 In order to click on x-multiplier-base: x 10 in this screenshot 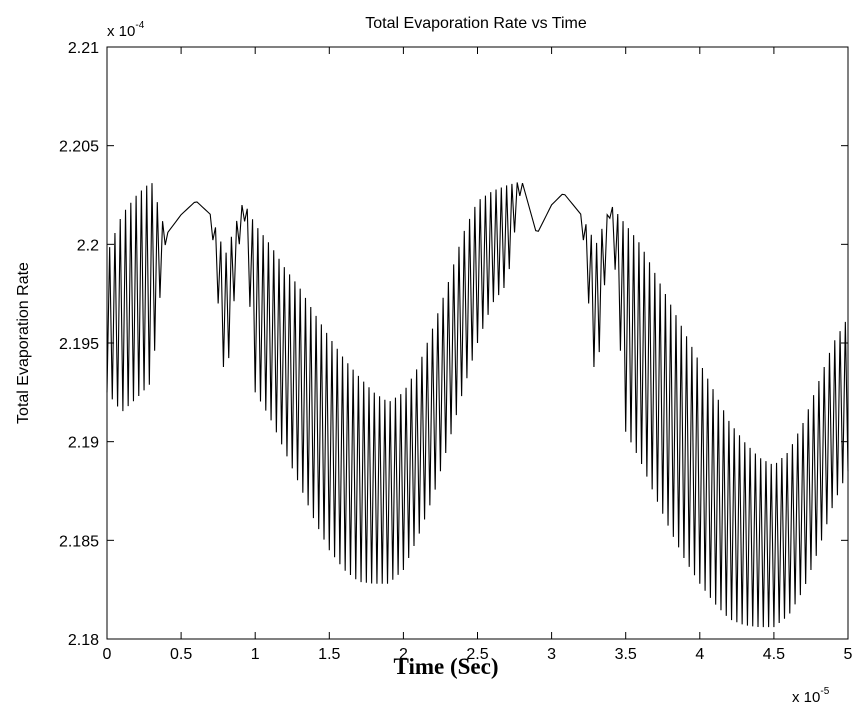, I will do `click(806, 697)`.